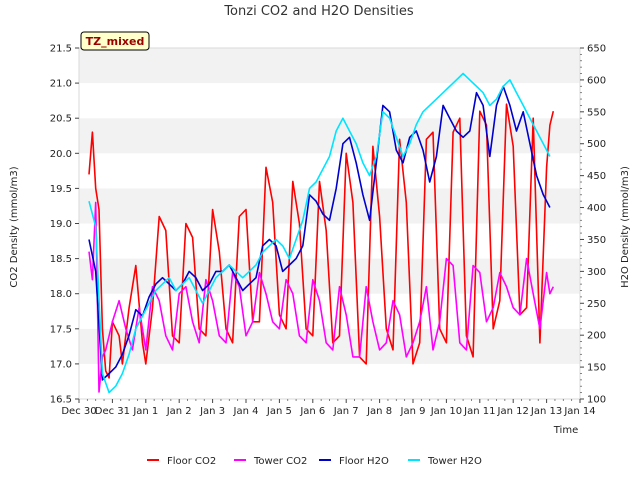 This screenshot has height=480, width=640. I want to click on y-left-tick-label: 19.0, so click(61, 224).